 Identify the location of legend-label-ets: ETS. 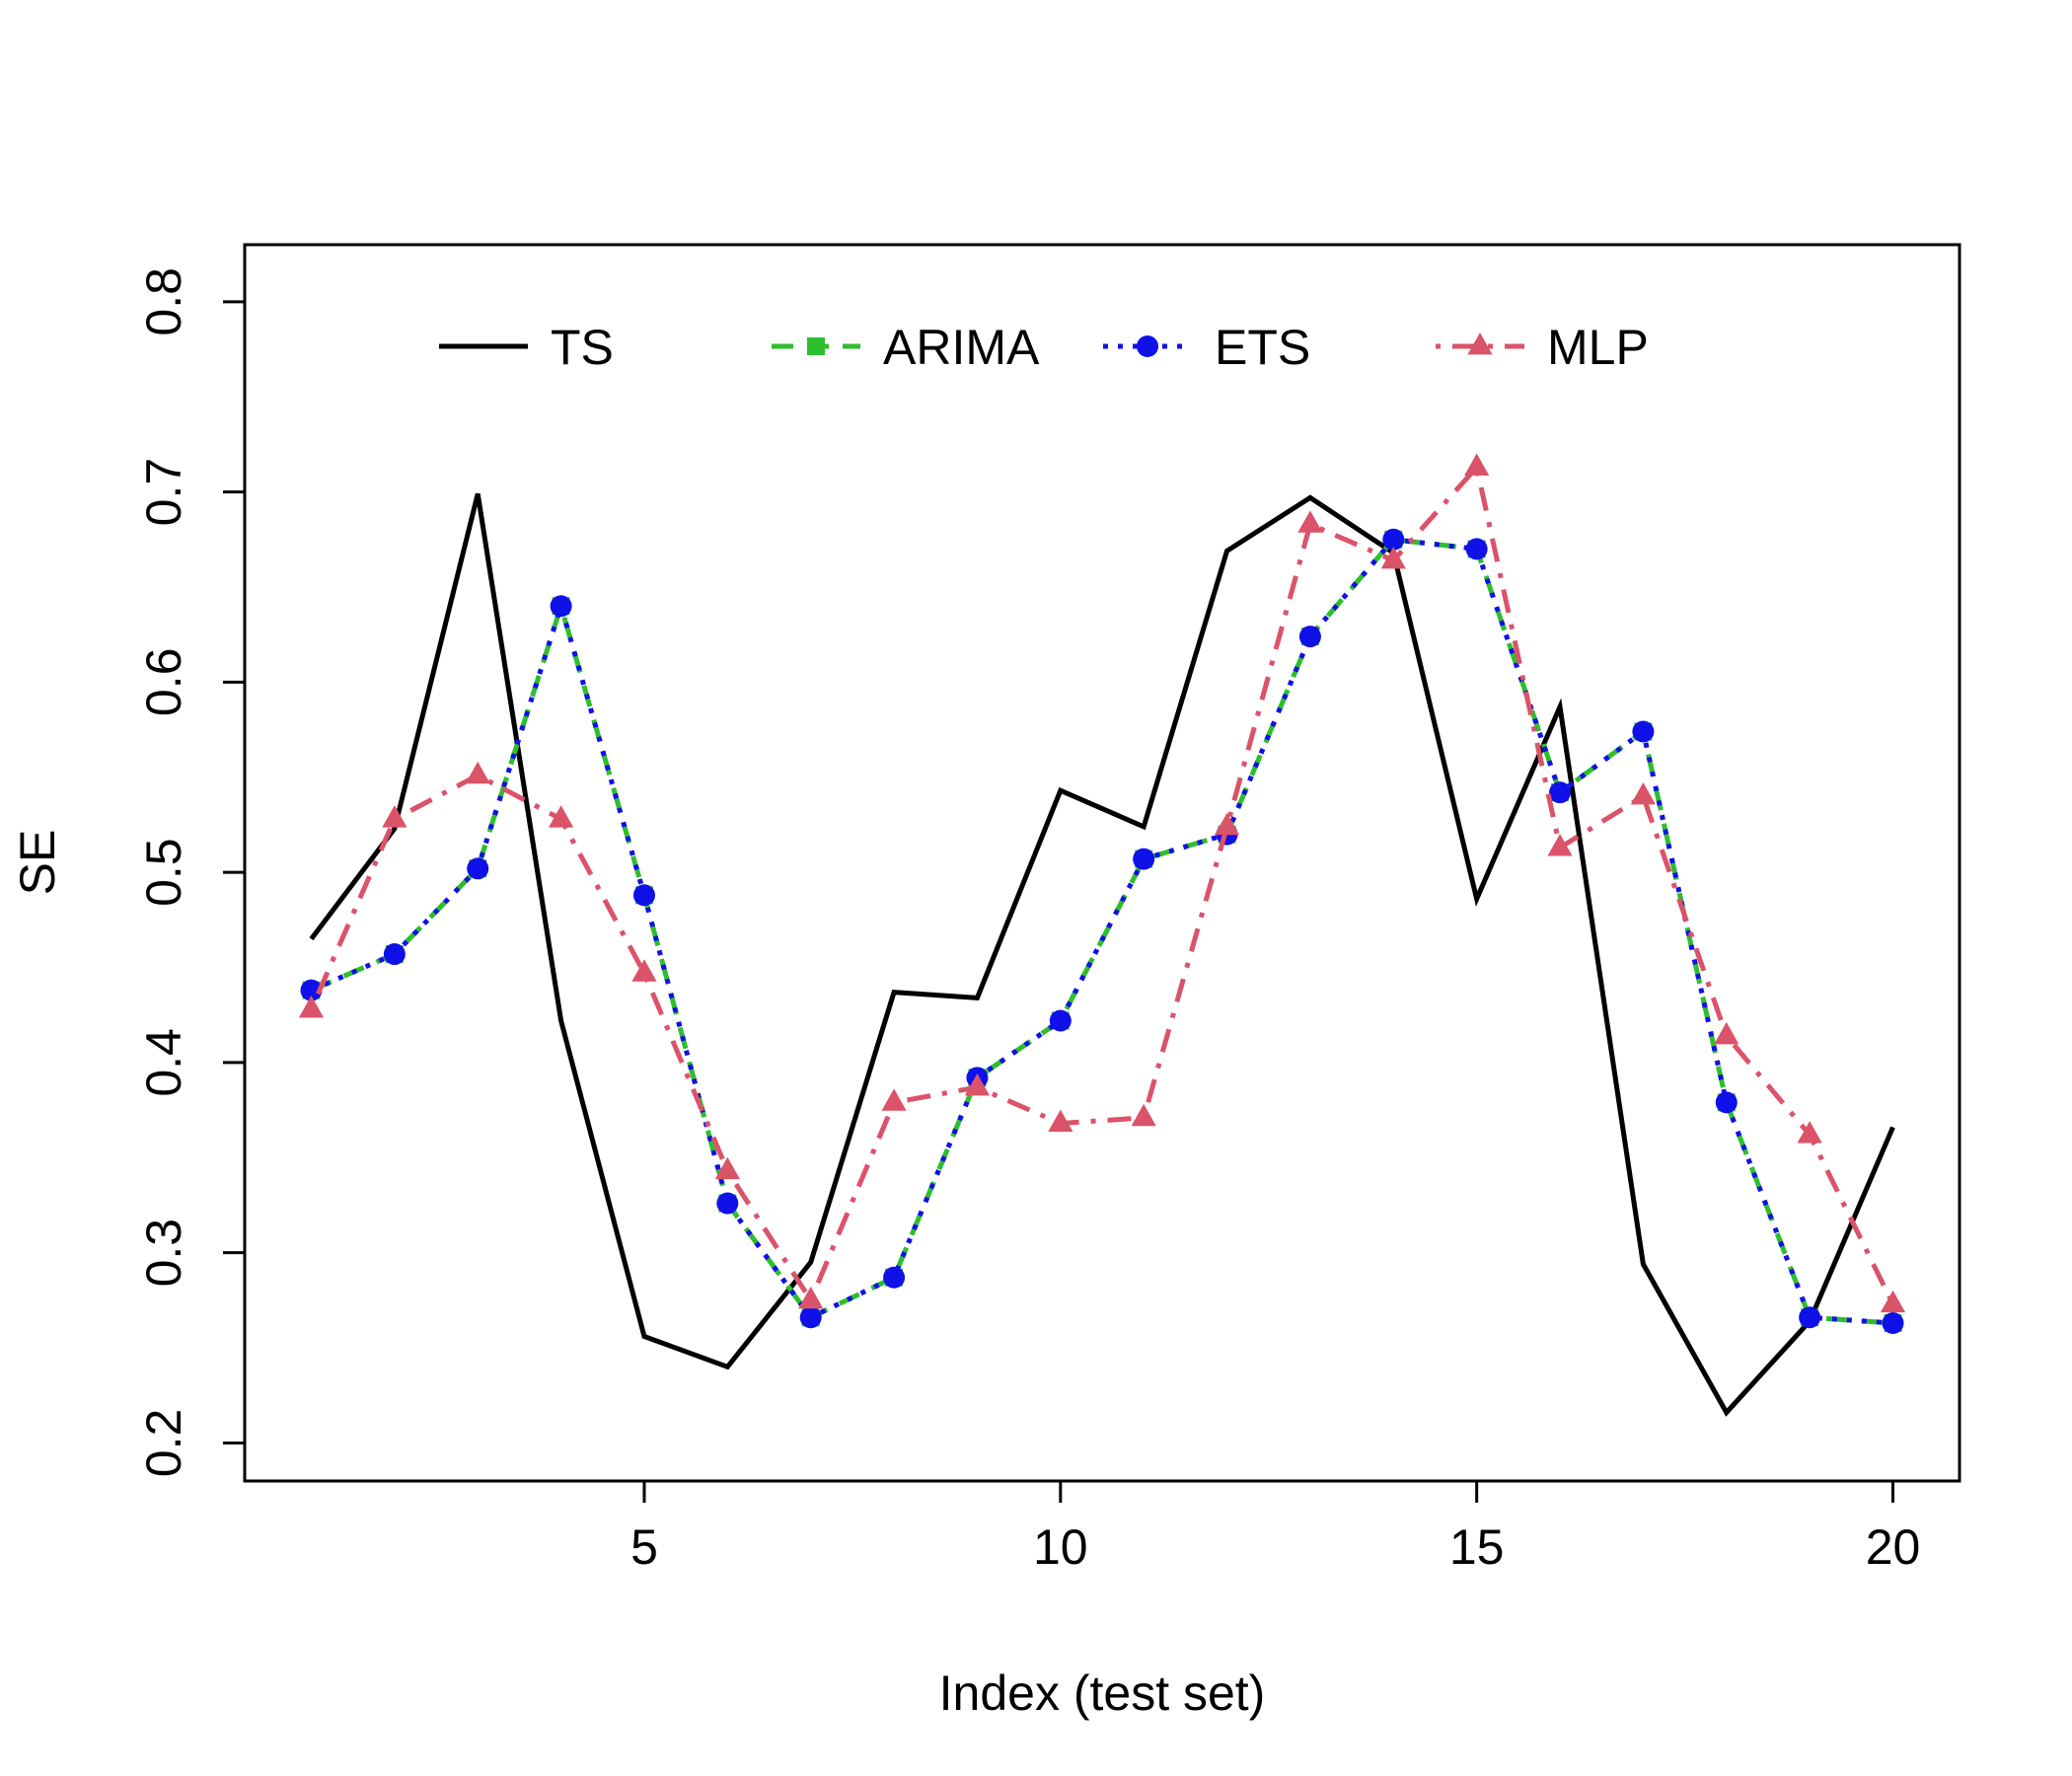
(1262, 348).